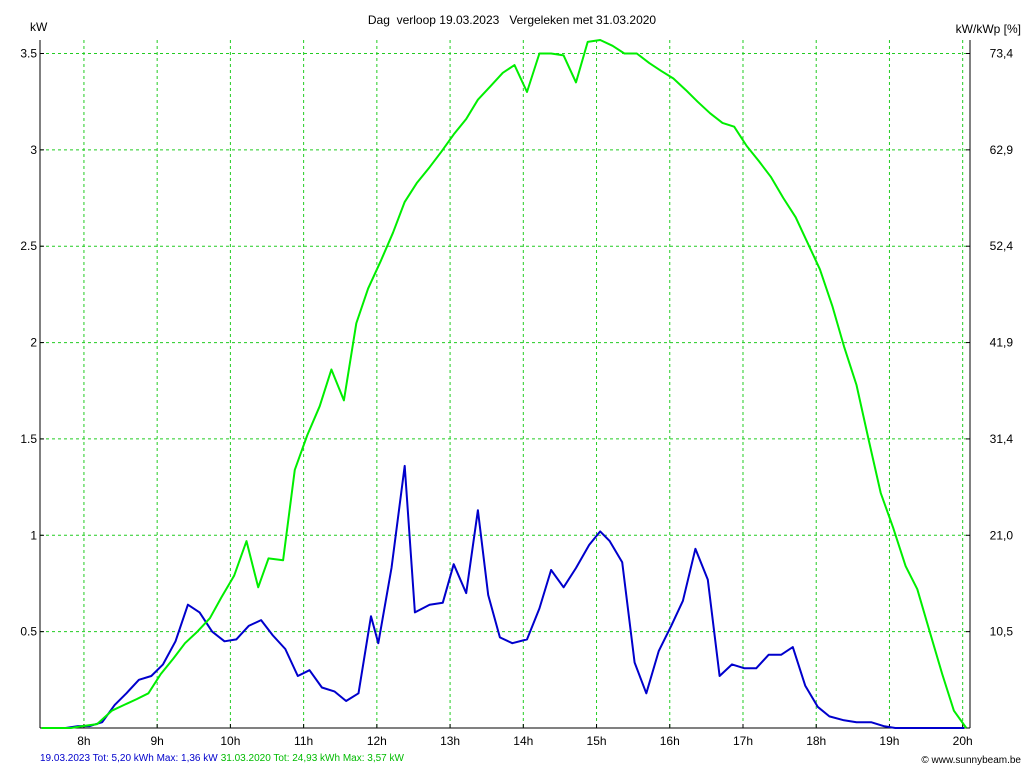 This screenshot has width=1024, height=768. Describe the element at coordinates (1002, 246) in the screenshot. I see `y-tick-label-right: 52,4` at that location.